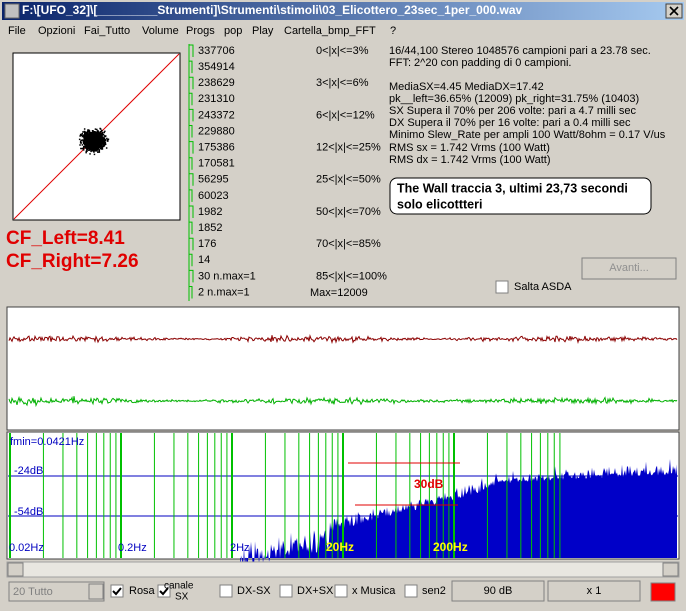 The image size is (686, 611). What do you see at coordinates (543, 287) in the screenshot?
I see `skip-label: Salta ASDA` at bounding box center [543, 287].